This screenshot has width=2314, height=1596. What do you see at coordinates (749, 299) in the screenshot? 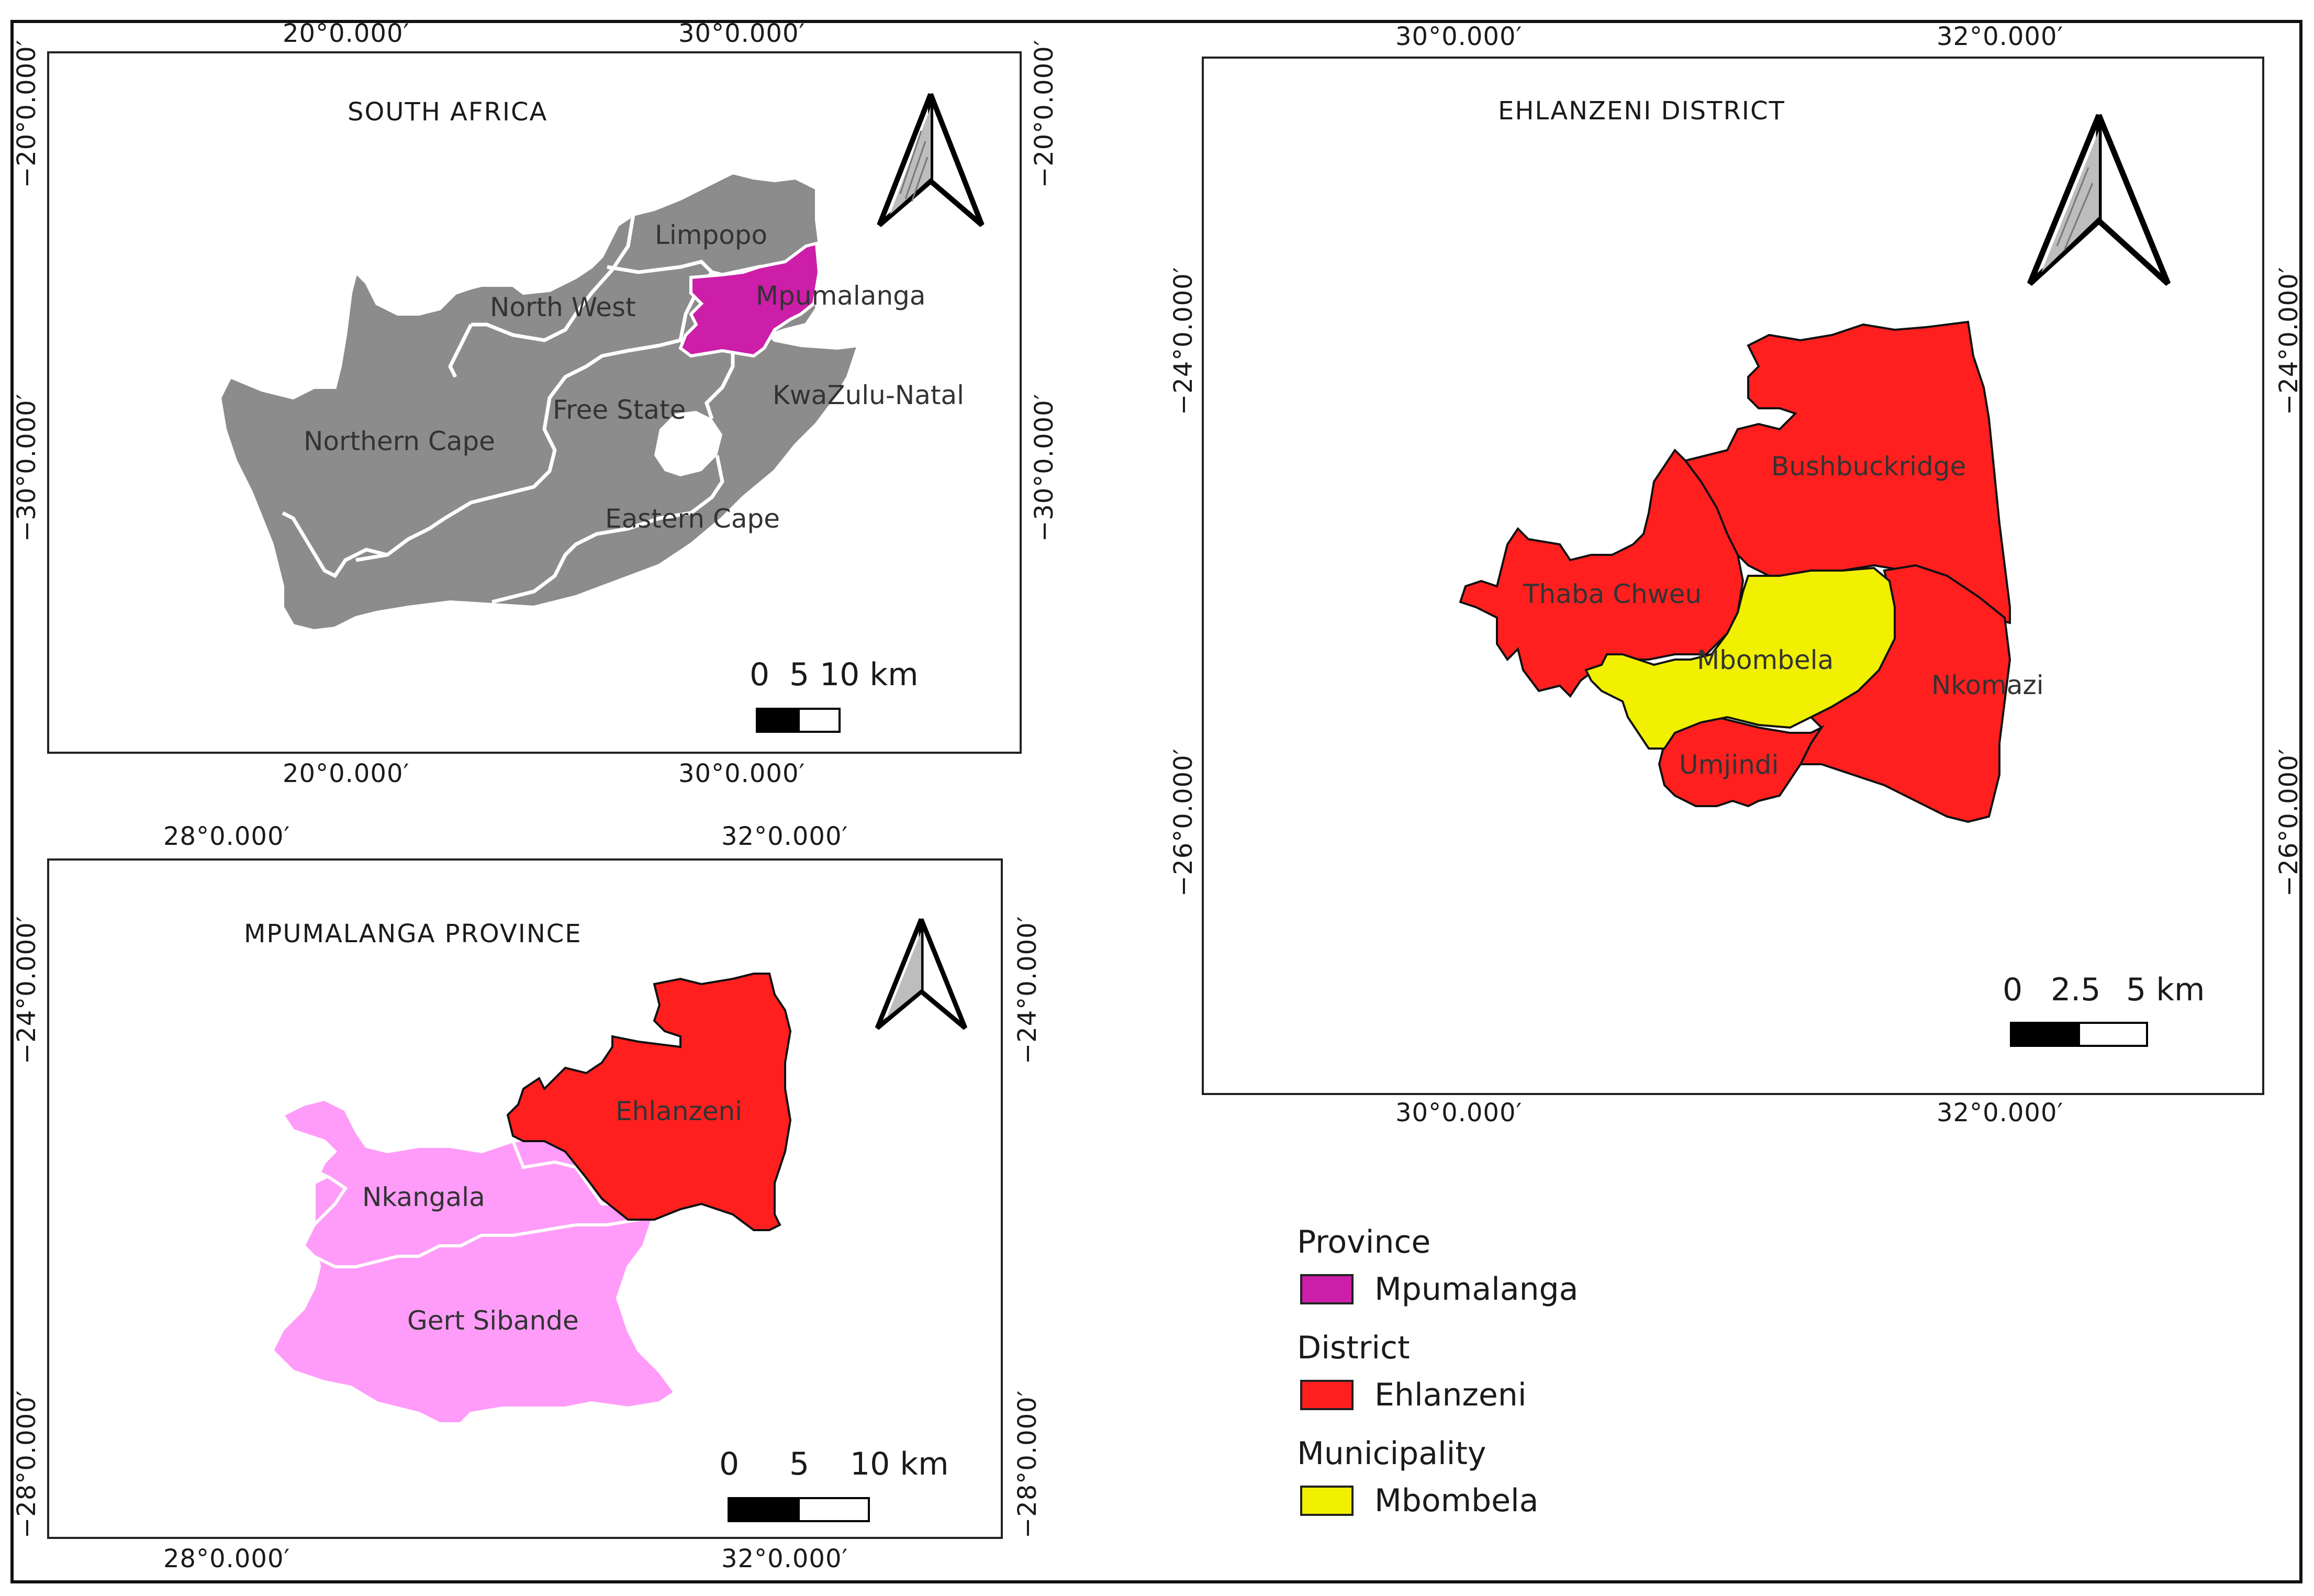
I see `mpumalanga-highlight-shape` at bounding box center [749, 299].